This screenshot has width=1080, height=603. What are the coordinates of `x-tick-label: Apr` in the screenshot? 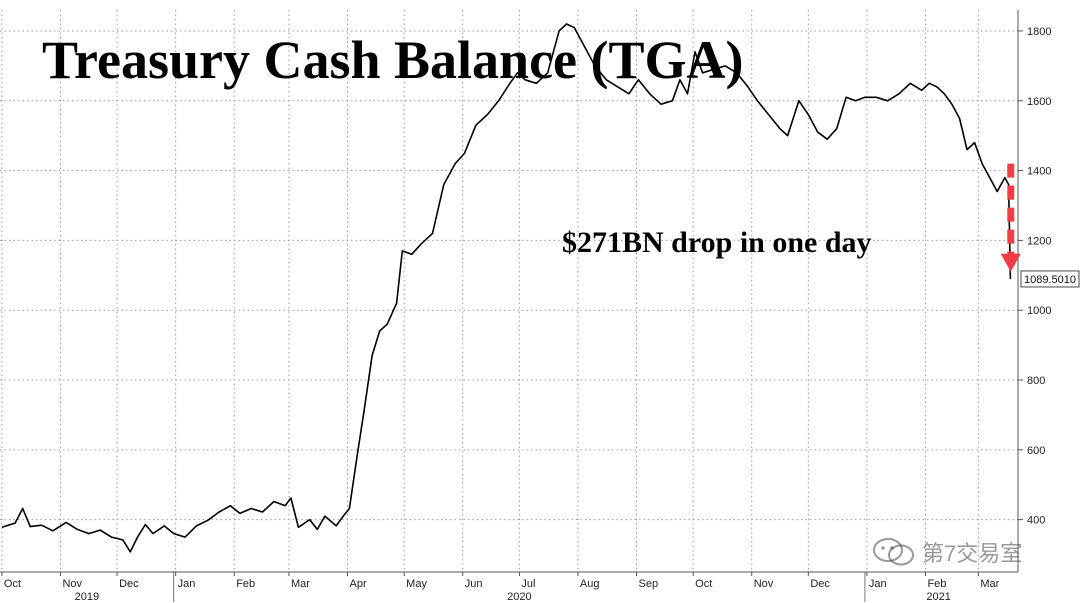 It's located at (358, 584).